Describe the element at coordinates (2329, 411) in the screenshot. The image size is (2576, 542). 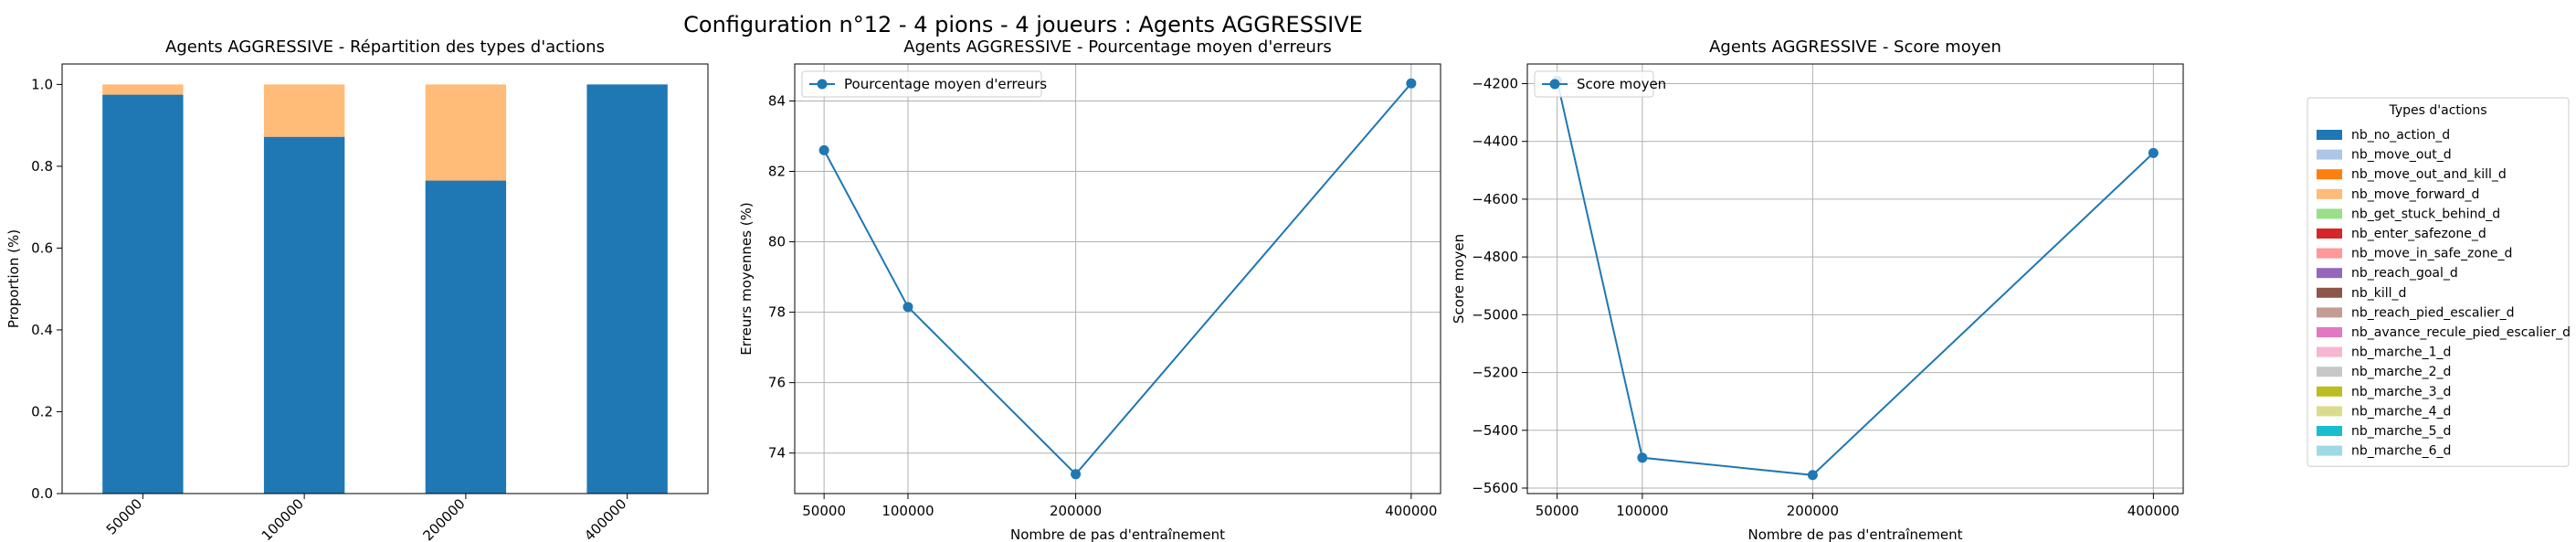
I see `legend-swatch-nb_marche_4_d` at that location.